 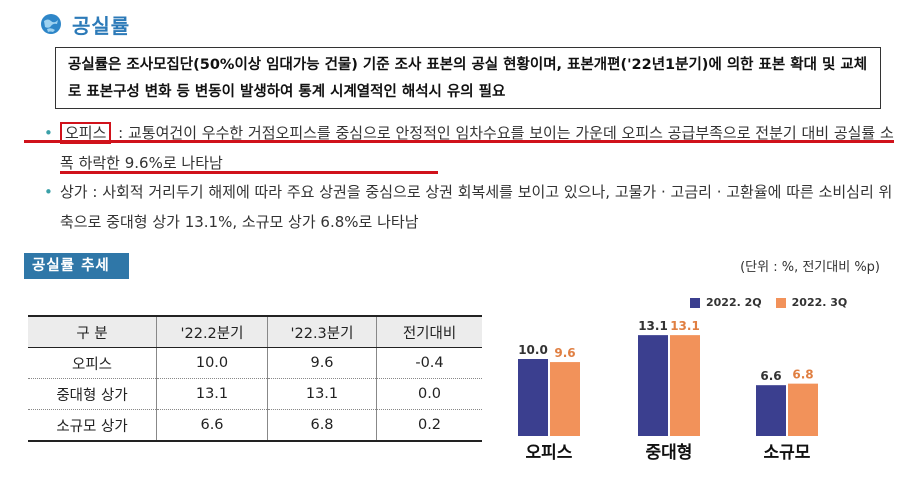 I want to click on cell: 6.8, so click(x=322, y=425).